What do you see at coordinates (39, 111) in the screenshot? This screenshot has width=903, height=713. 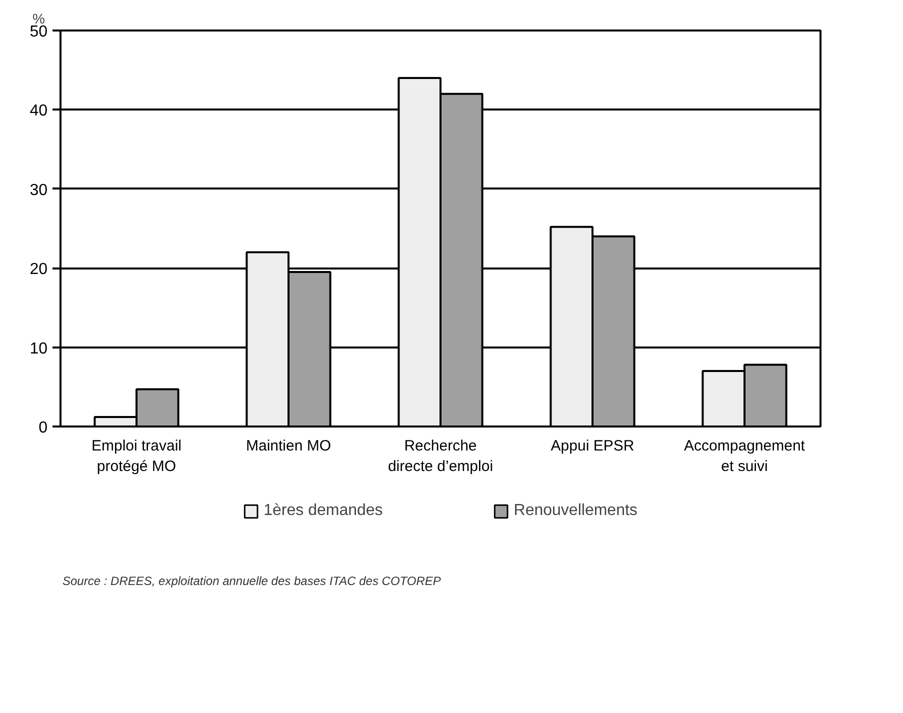 I see `y-tick-label: 40` at bounding box center [39, 111].